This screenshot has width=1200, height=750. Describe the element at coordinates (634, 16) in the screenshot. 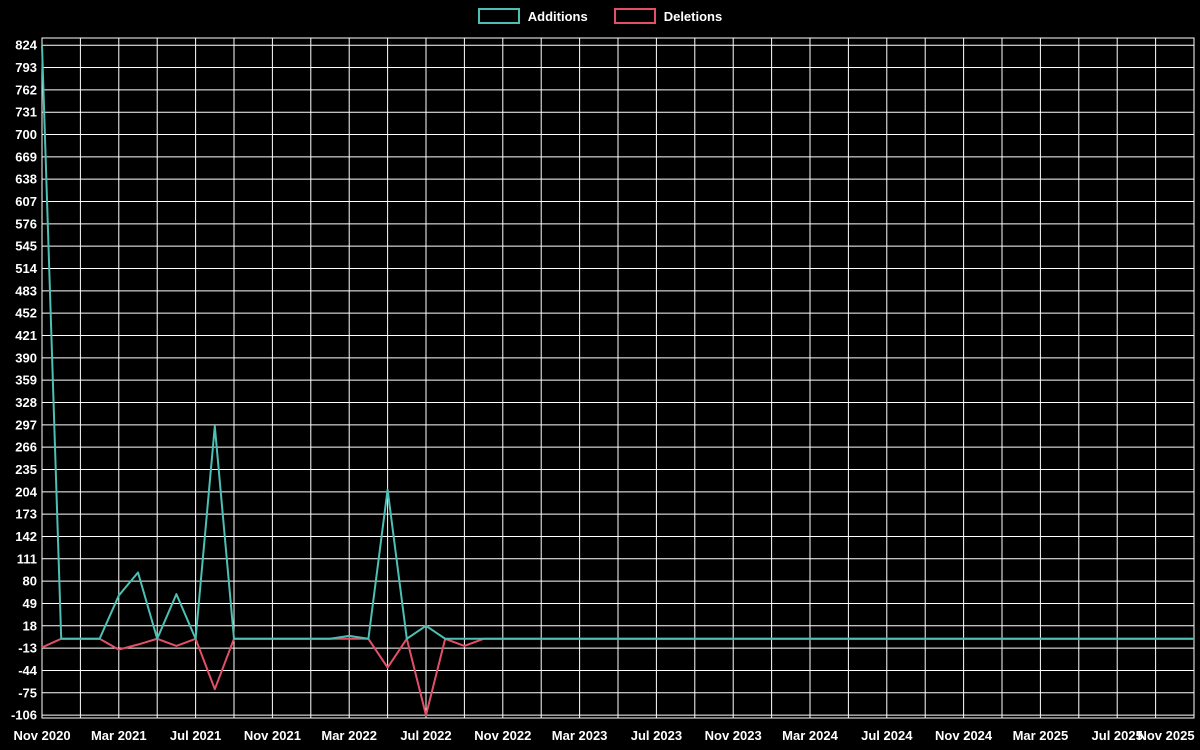

I see `deletions-swatch-icon` at that location.